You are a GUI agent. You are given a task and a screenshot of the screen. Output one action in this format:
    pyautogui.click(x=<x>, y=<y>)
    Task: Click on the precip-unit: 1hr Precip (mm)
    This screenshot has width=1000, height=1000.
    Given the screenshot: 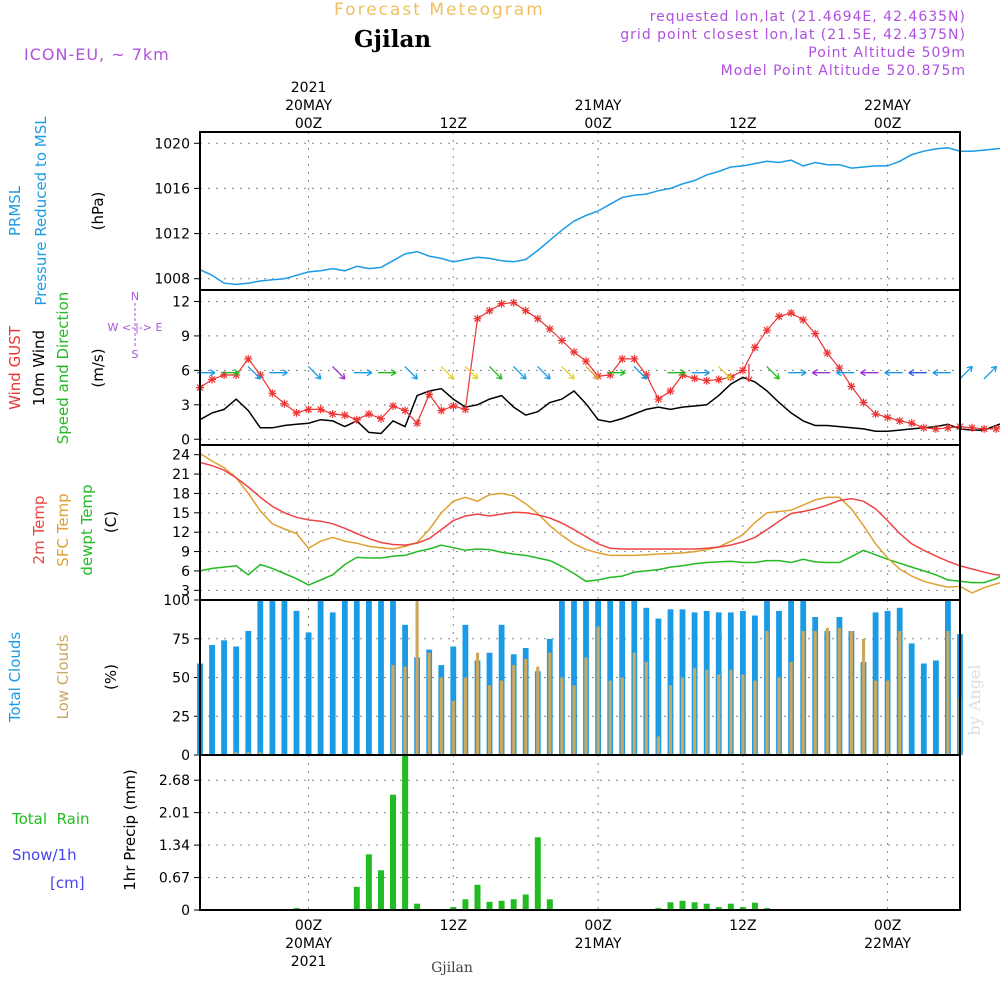 What is the action you would take?
    pyautogui.click(x=130, y=829)
    